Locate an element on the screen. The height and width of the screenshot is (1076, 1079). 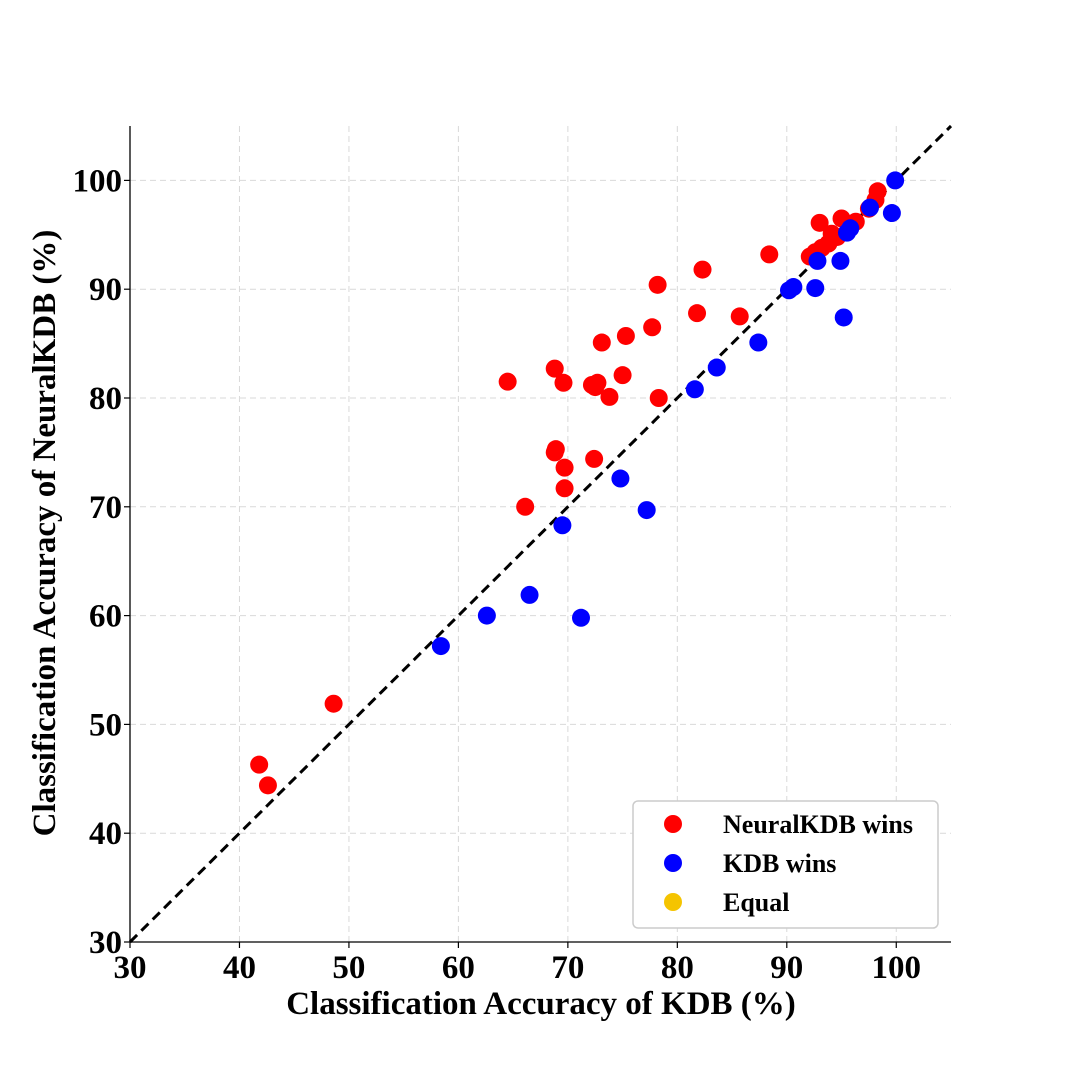
legend: NeuralKDB wins KDB wins Equal is located at coordinates (785, 864).